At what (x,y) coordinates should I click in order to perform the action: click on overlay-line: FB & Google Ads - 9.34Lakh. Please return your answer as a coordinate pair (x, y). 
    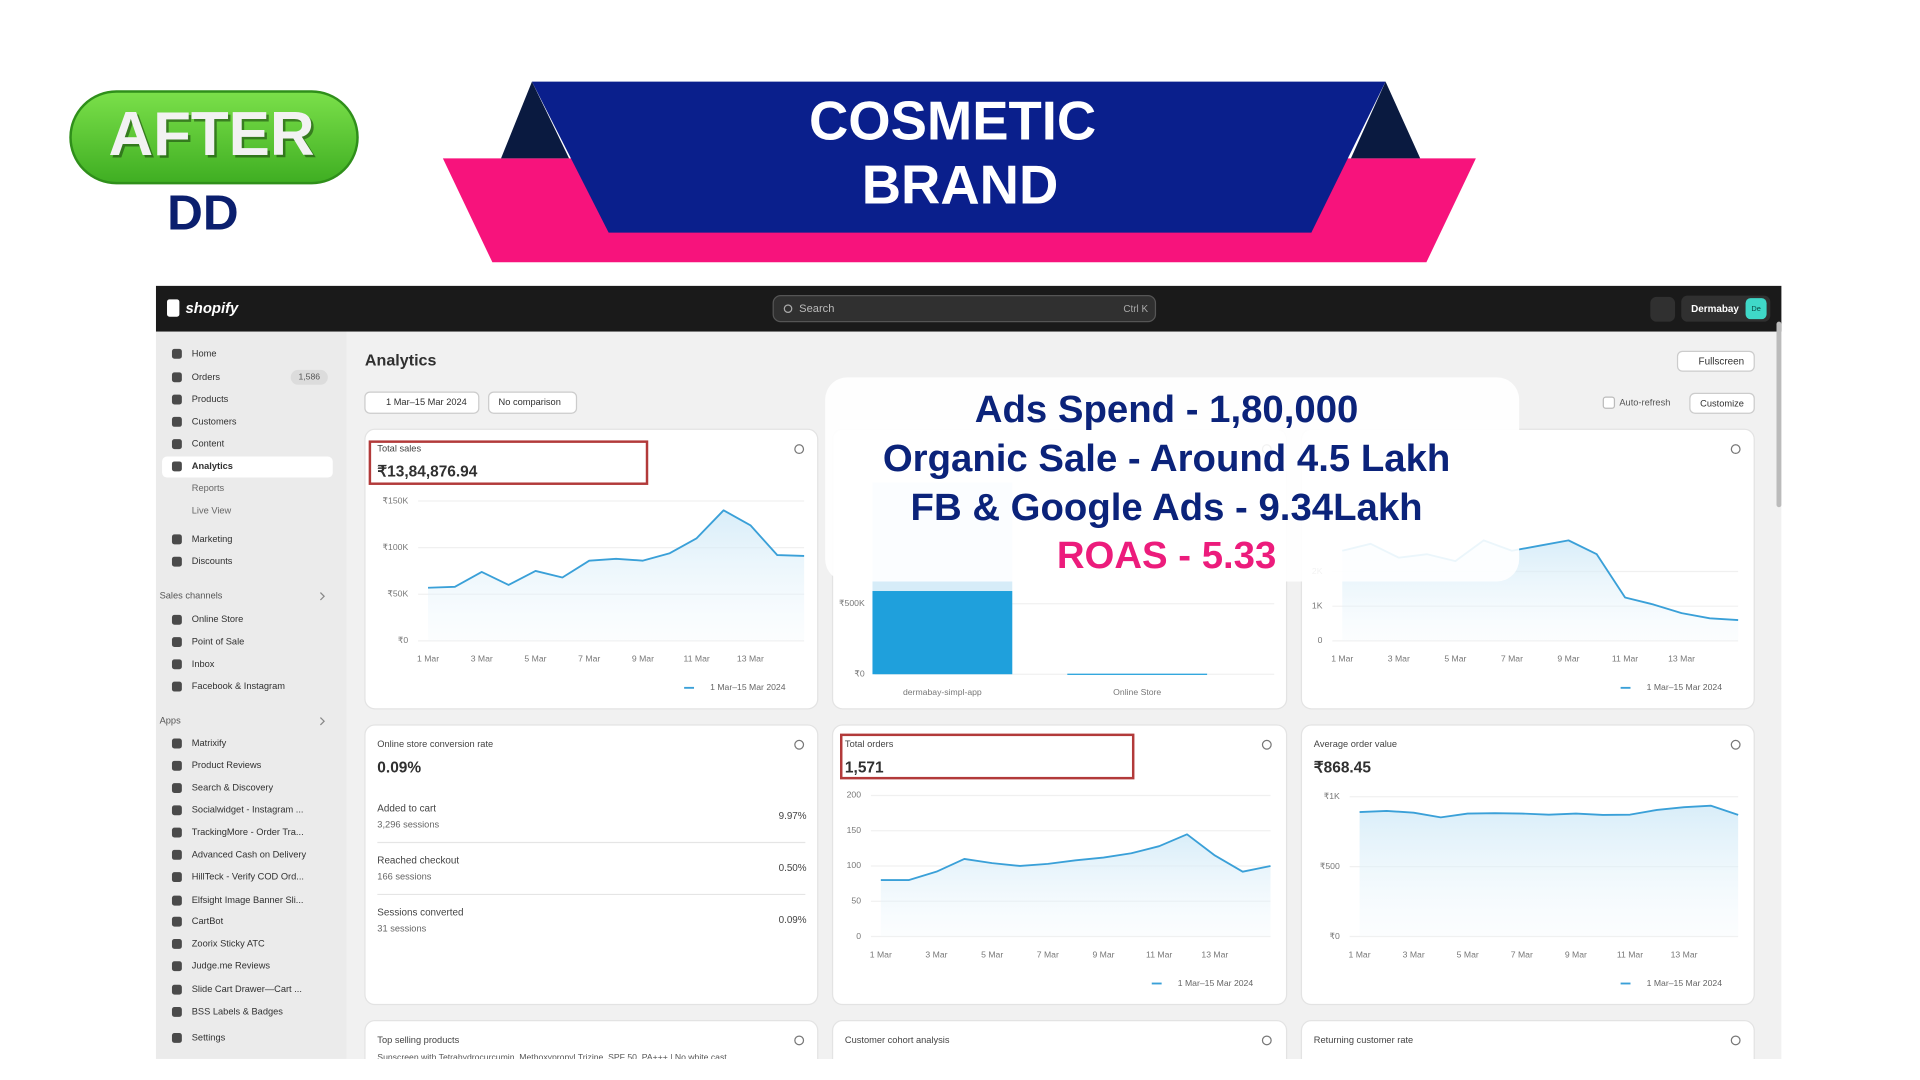
    Looking at the image, I should click on (1167, 507).